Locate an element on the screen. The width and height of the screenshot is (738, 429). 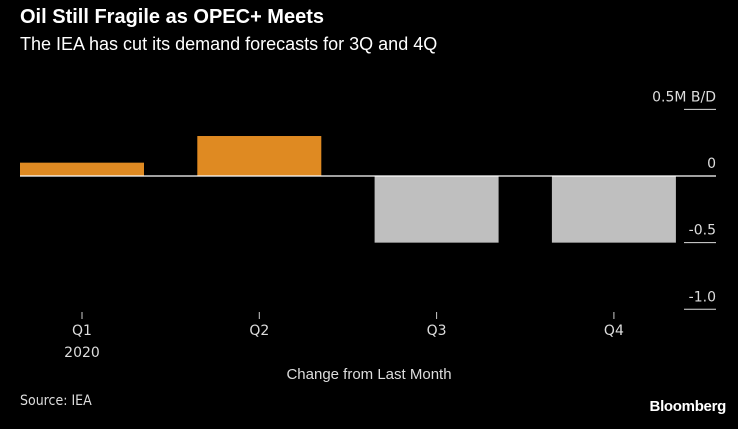
bloomberg-logo: Bloomberg is located at coordinates (688, 406).